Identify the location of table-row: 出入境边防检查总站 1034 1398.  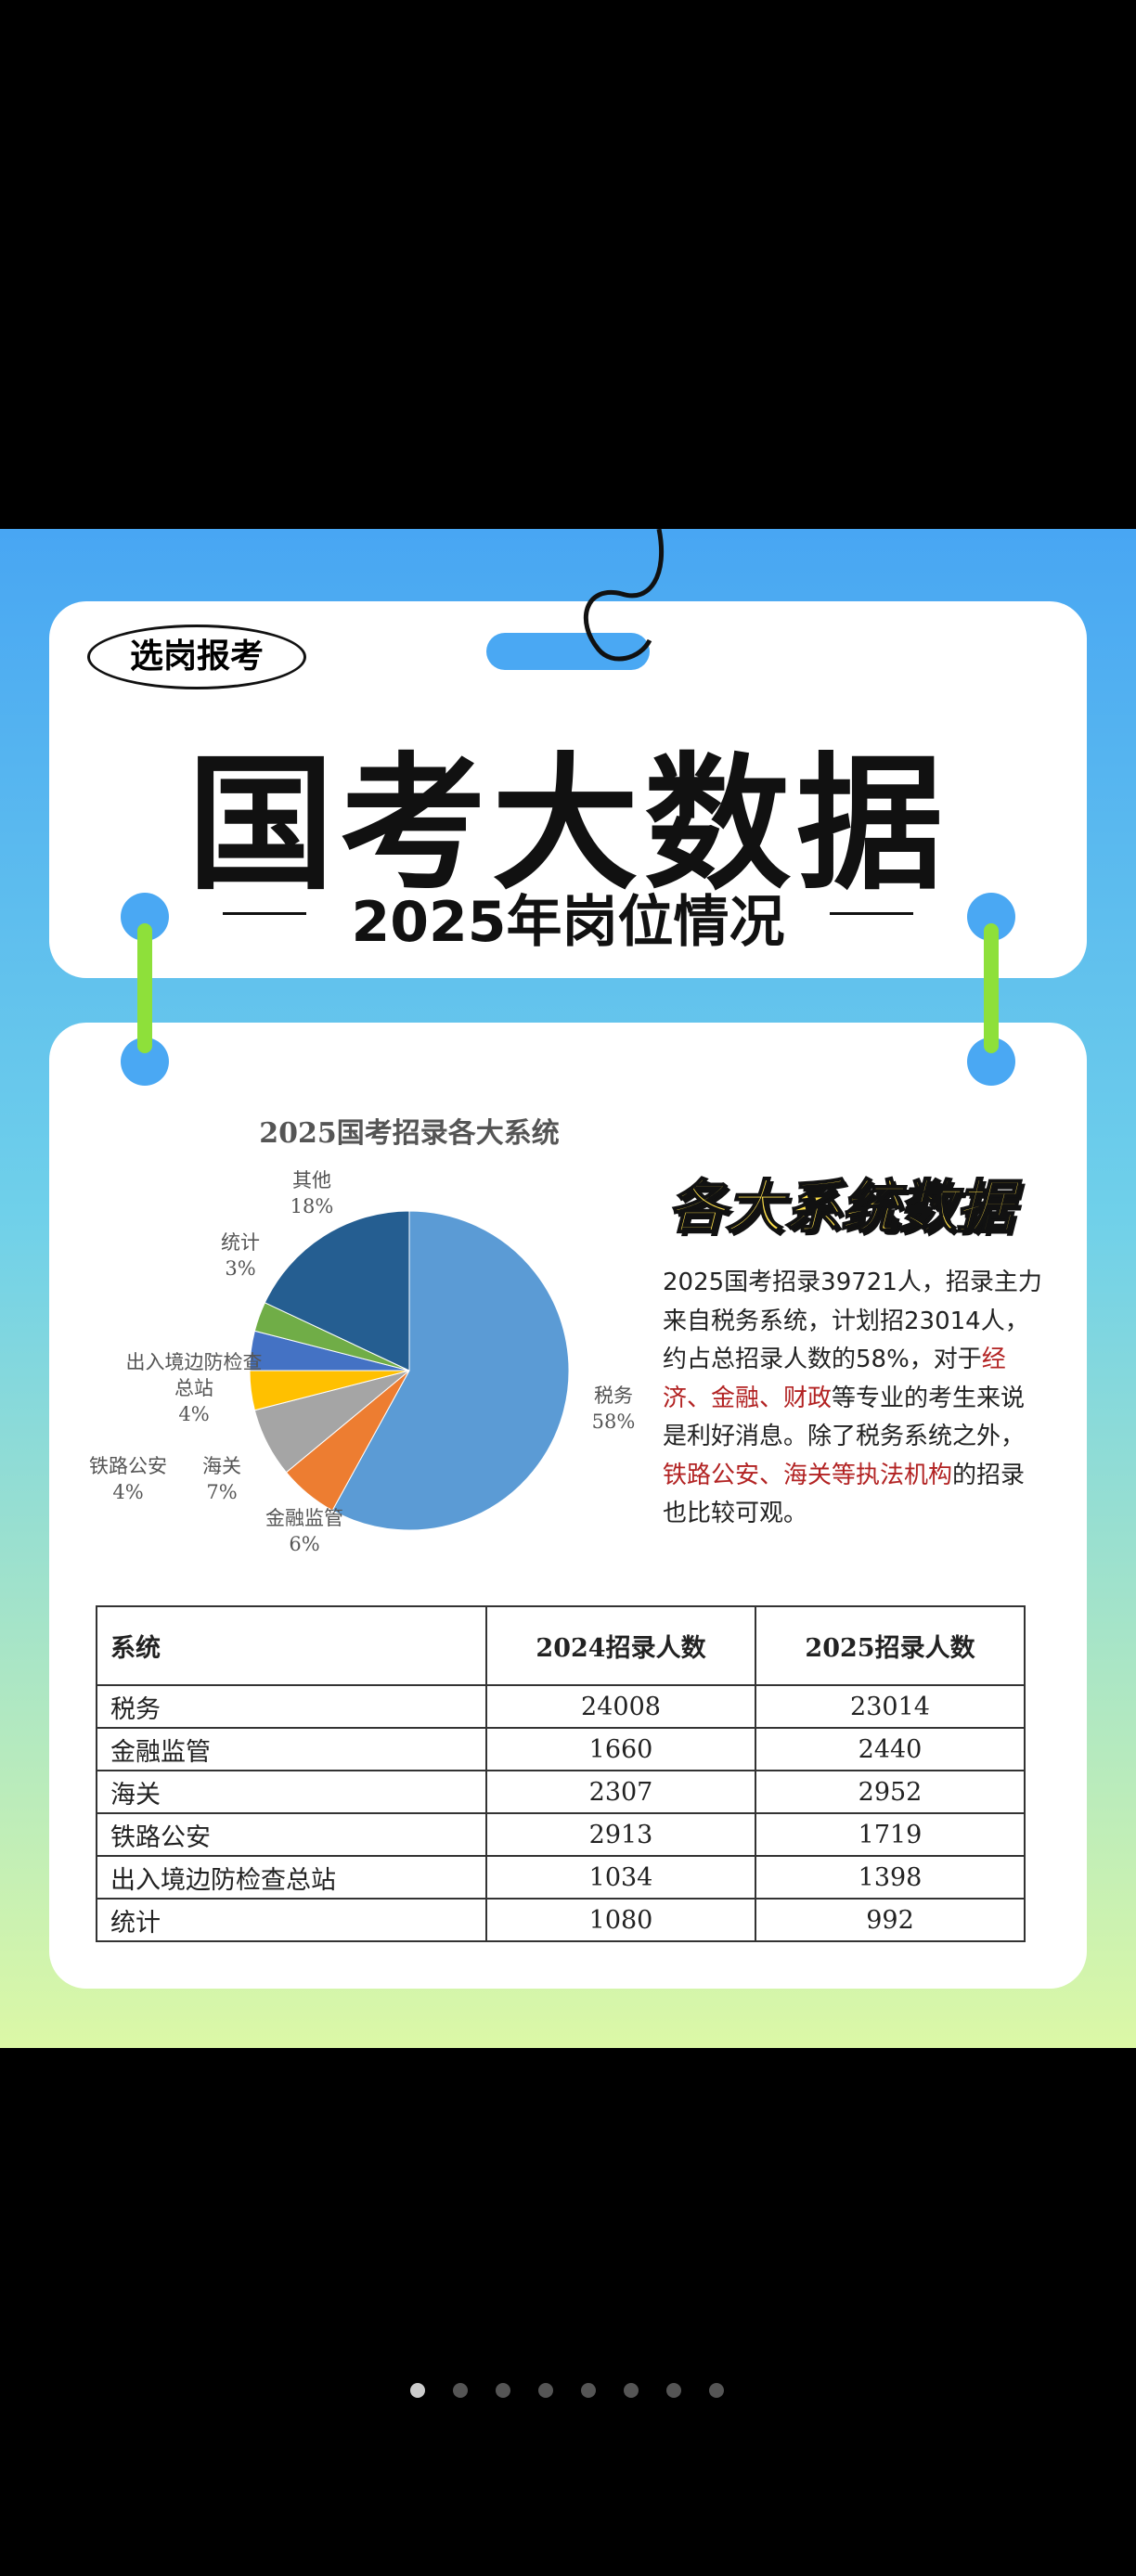
(561, 1877).